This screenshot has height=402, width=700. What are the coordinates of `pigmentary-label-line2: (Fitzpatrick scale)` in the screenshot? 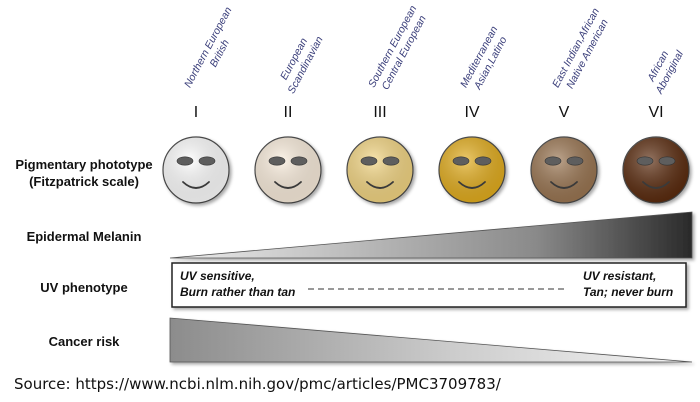 It's located at (84, 181).